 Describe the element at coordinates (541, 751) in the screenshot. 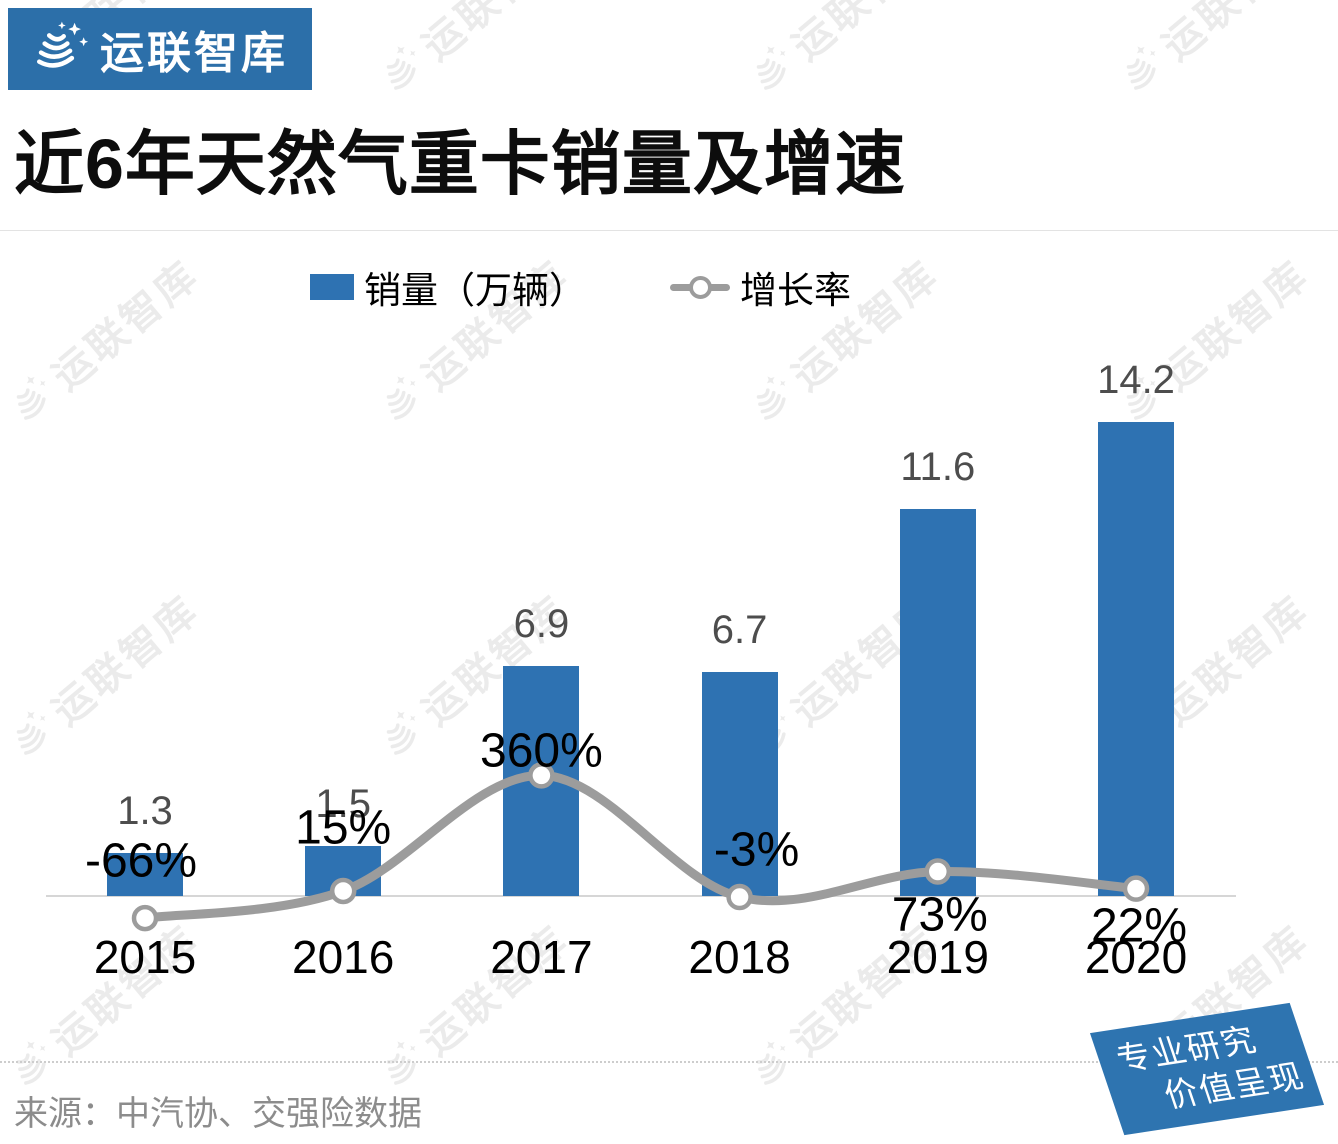

I see `growth-label-2017: 360%` at that location.